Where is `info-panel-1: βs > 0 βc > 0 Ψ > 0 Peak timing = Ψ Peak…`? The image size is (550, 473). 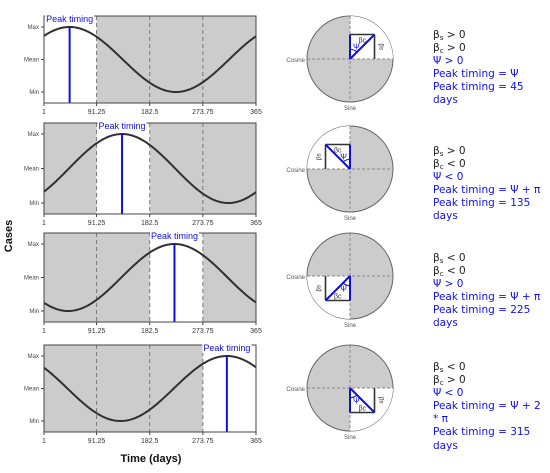
info-panel-1: βs > 0 βc > 0 Ψ > 0 Peak timing = Ψ Peak… is located at coordinates (490, 68).